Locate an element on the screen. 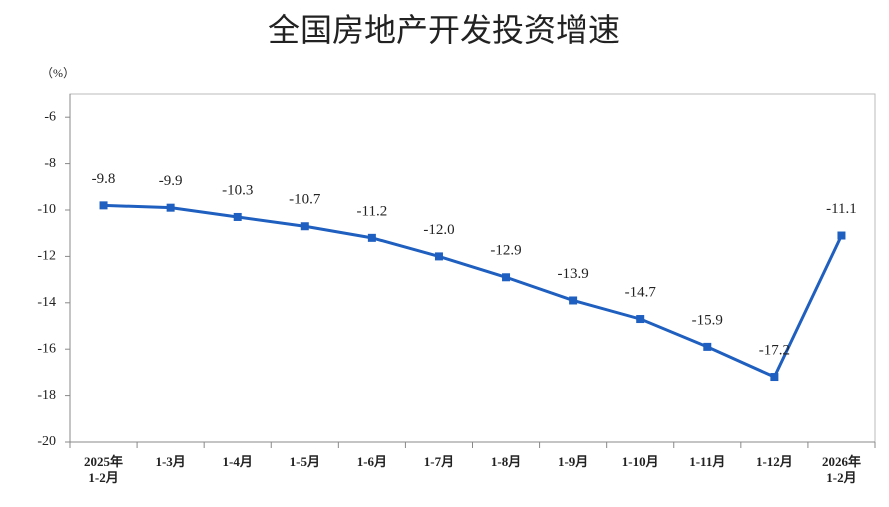 Image resolution: width=889 pixels, height=507 pixels. data-label: -15.9 is located at coordinates (707, 320).